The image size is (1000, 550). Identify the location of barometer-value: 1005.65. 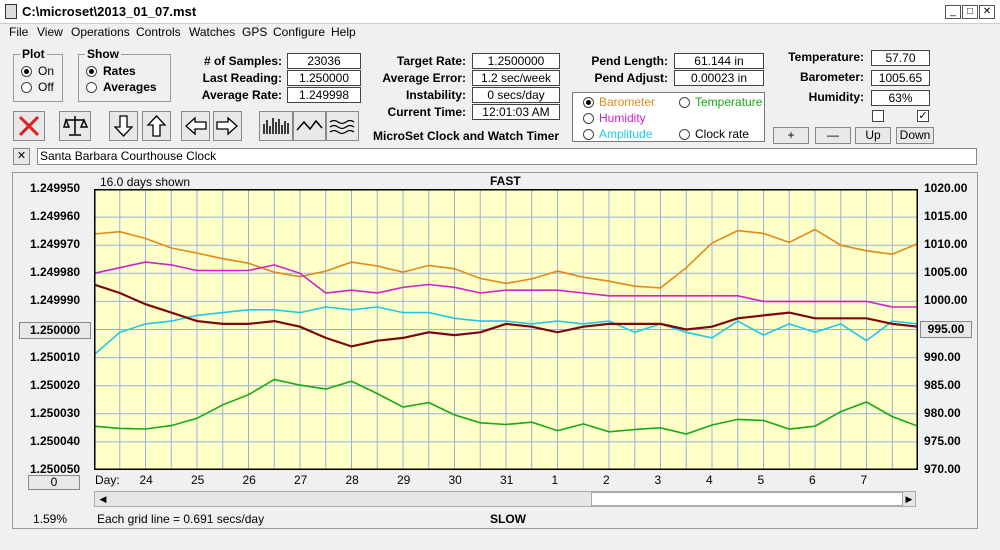
(900, 78).